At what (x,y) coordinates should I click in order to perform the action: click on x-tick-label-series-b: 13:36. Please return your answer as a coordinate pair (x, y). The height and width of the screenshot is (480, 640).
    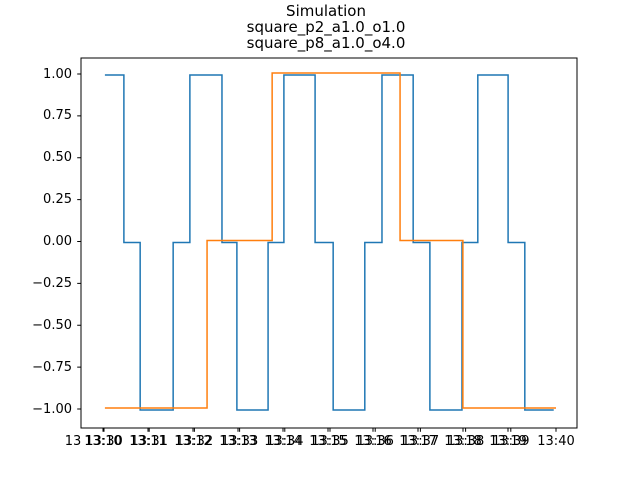
    Looking at the image, I should click on (375, 441).